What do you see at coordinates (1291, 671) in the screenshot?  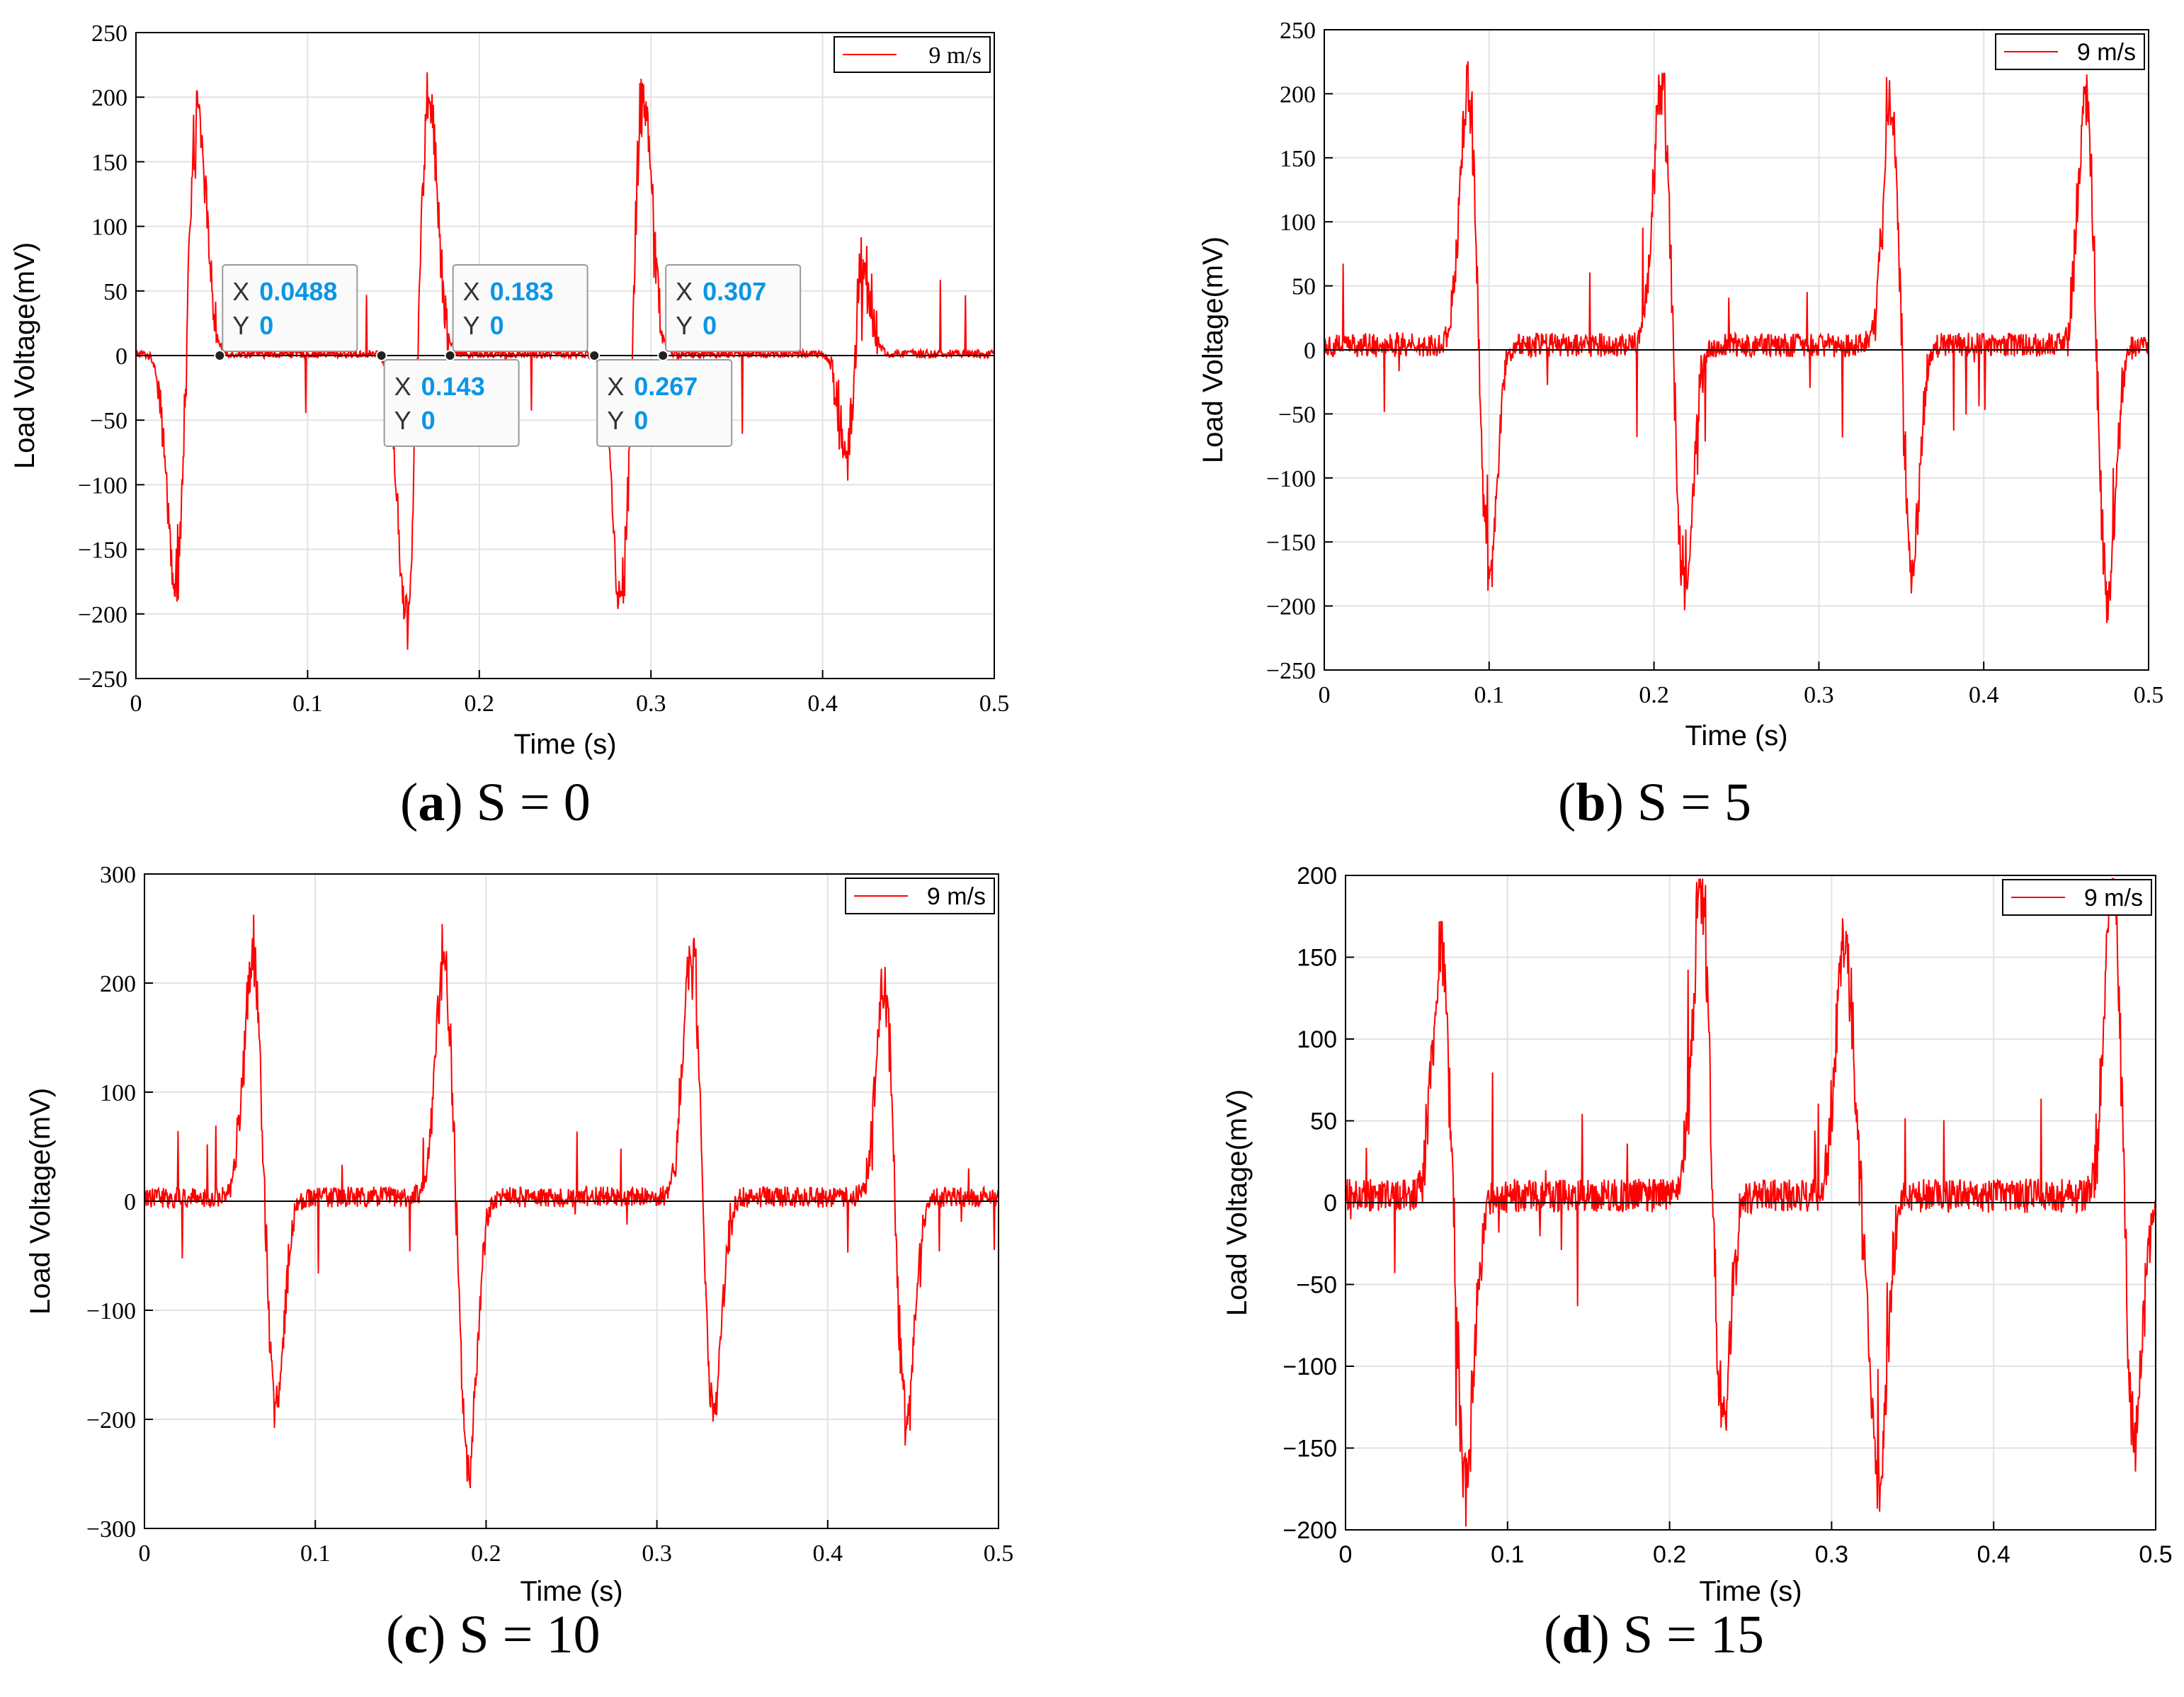 I see `y-tick-label: −250` at bounding box center [1291, 671].